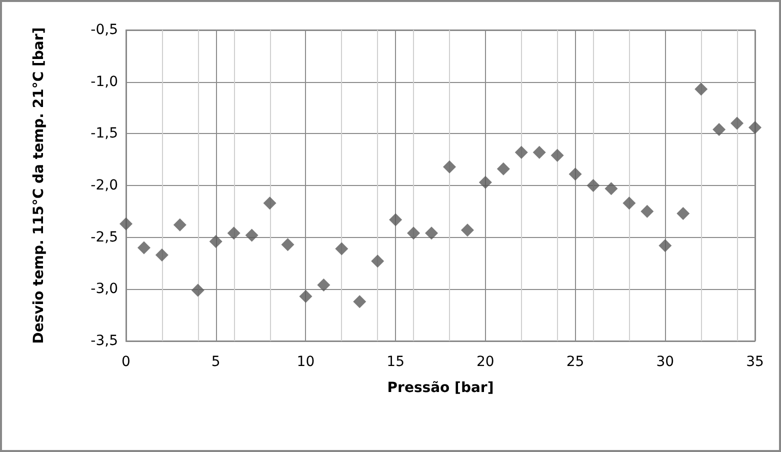 The width and height of the screenshot is (781, 452). I want to click on y-tick-label: -3,5, so click(104, 341).